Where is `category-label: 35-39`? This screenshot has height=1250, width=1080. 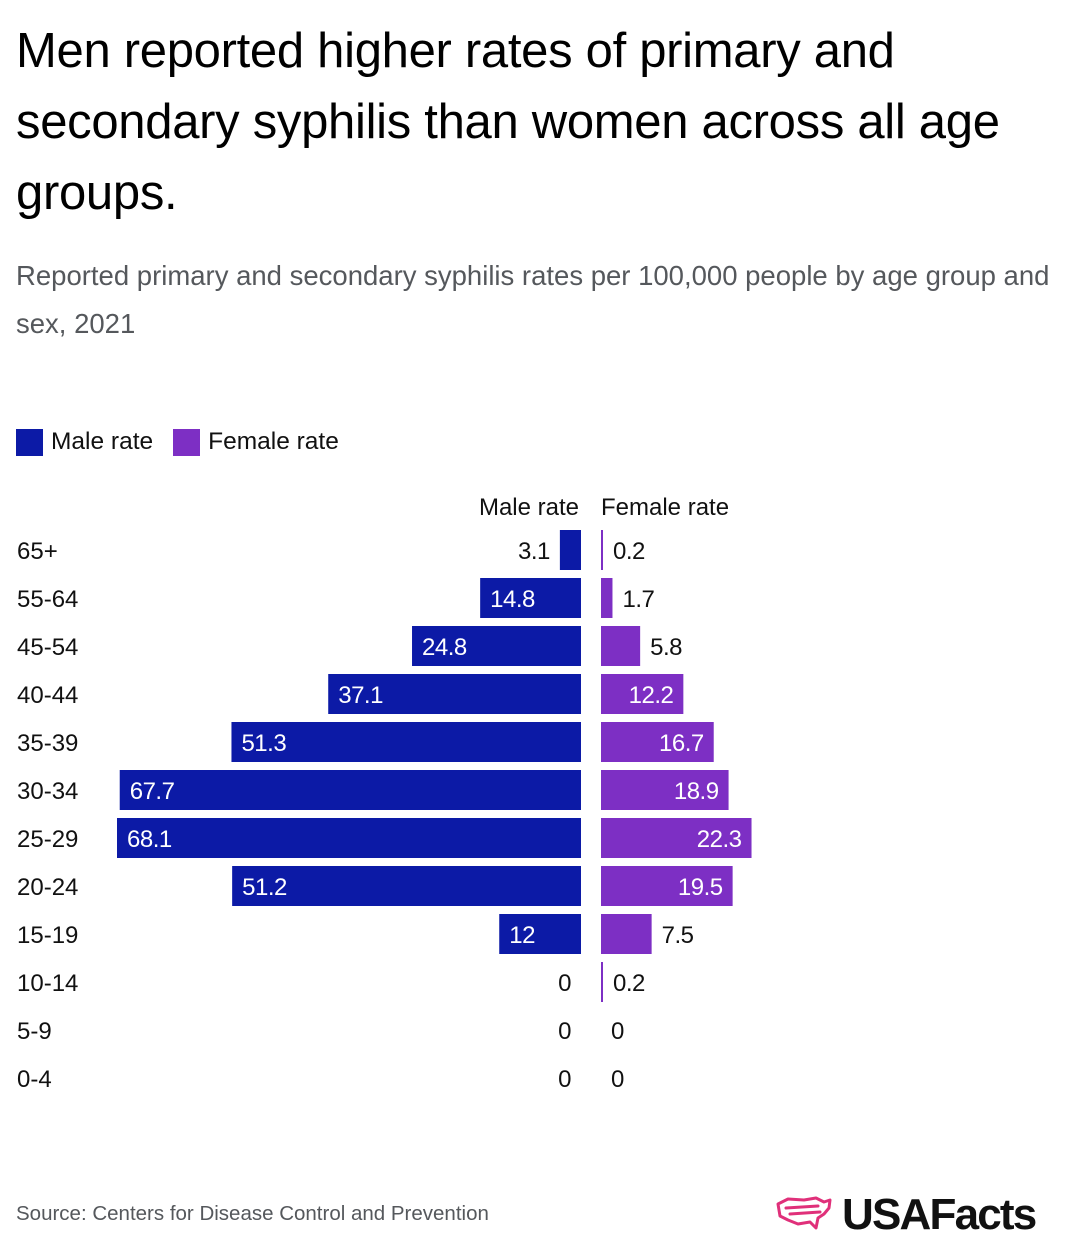 category-label: 35-39 is located at coordinates (47, 743).